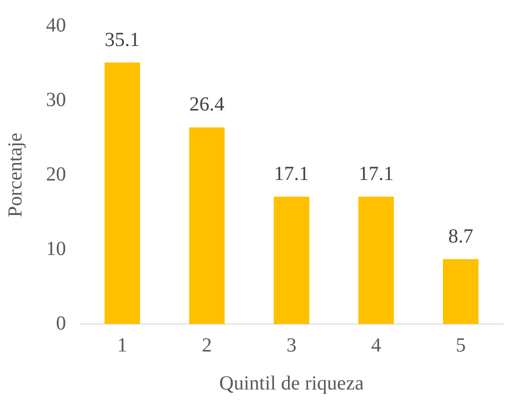  What do you see at coordinates (376, 345) in the screenshot?
I see `x-tick-label: 4` at bounding box center [376, 345].